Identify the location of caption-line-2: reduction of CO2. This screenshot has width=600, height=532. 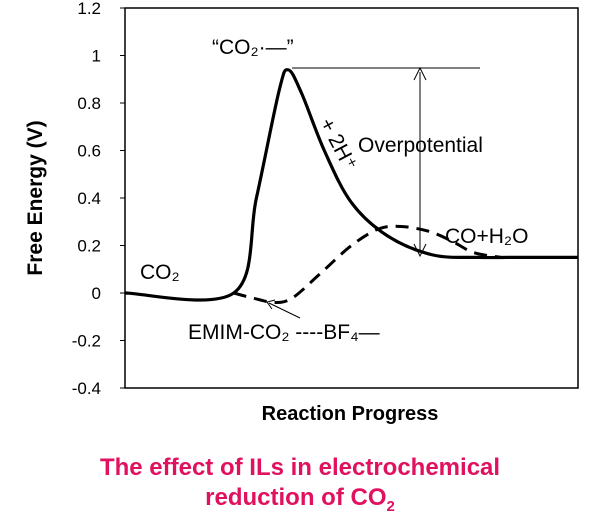
(300, 502).